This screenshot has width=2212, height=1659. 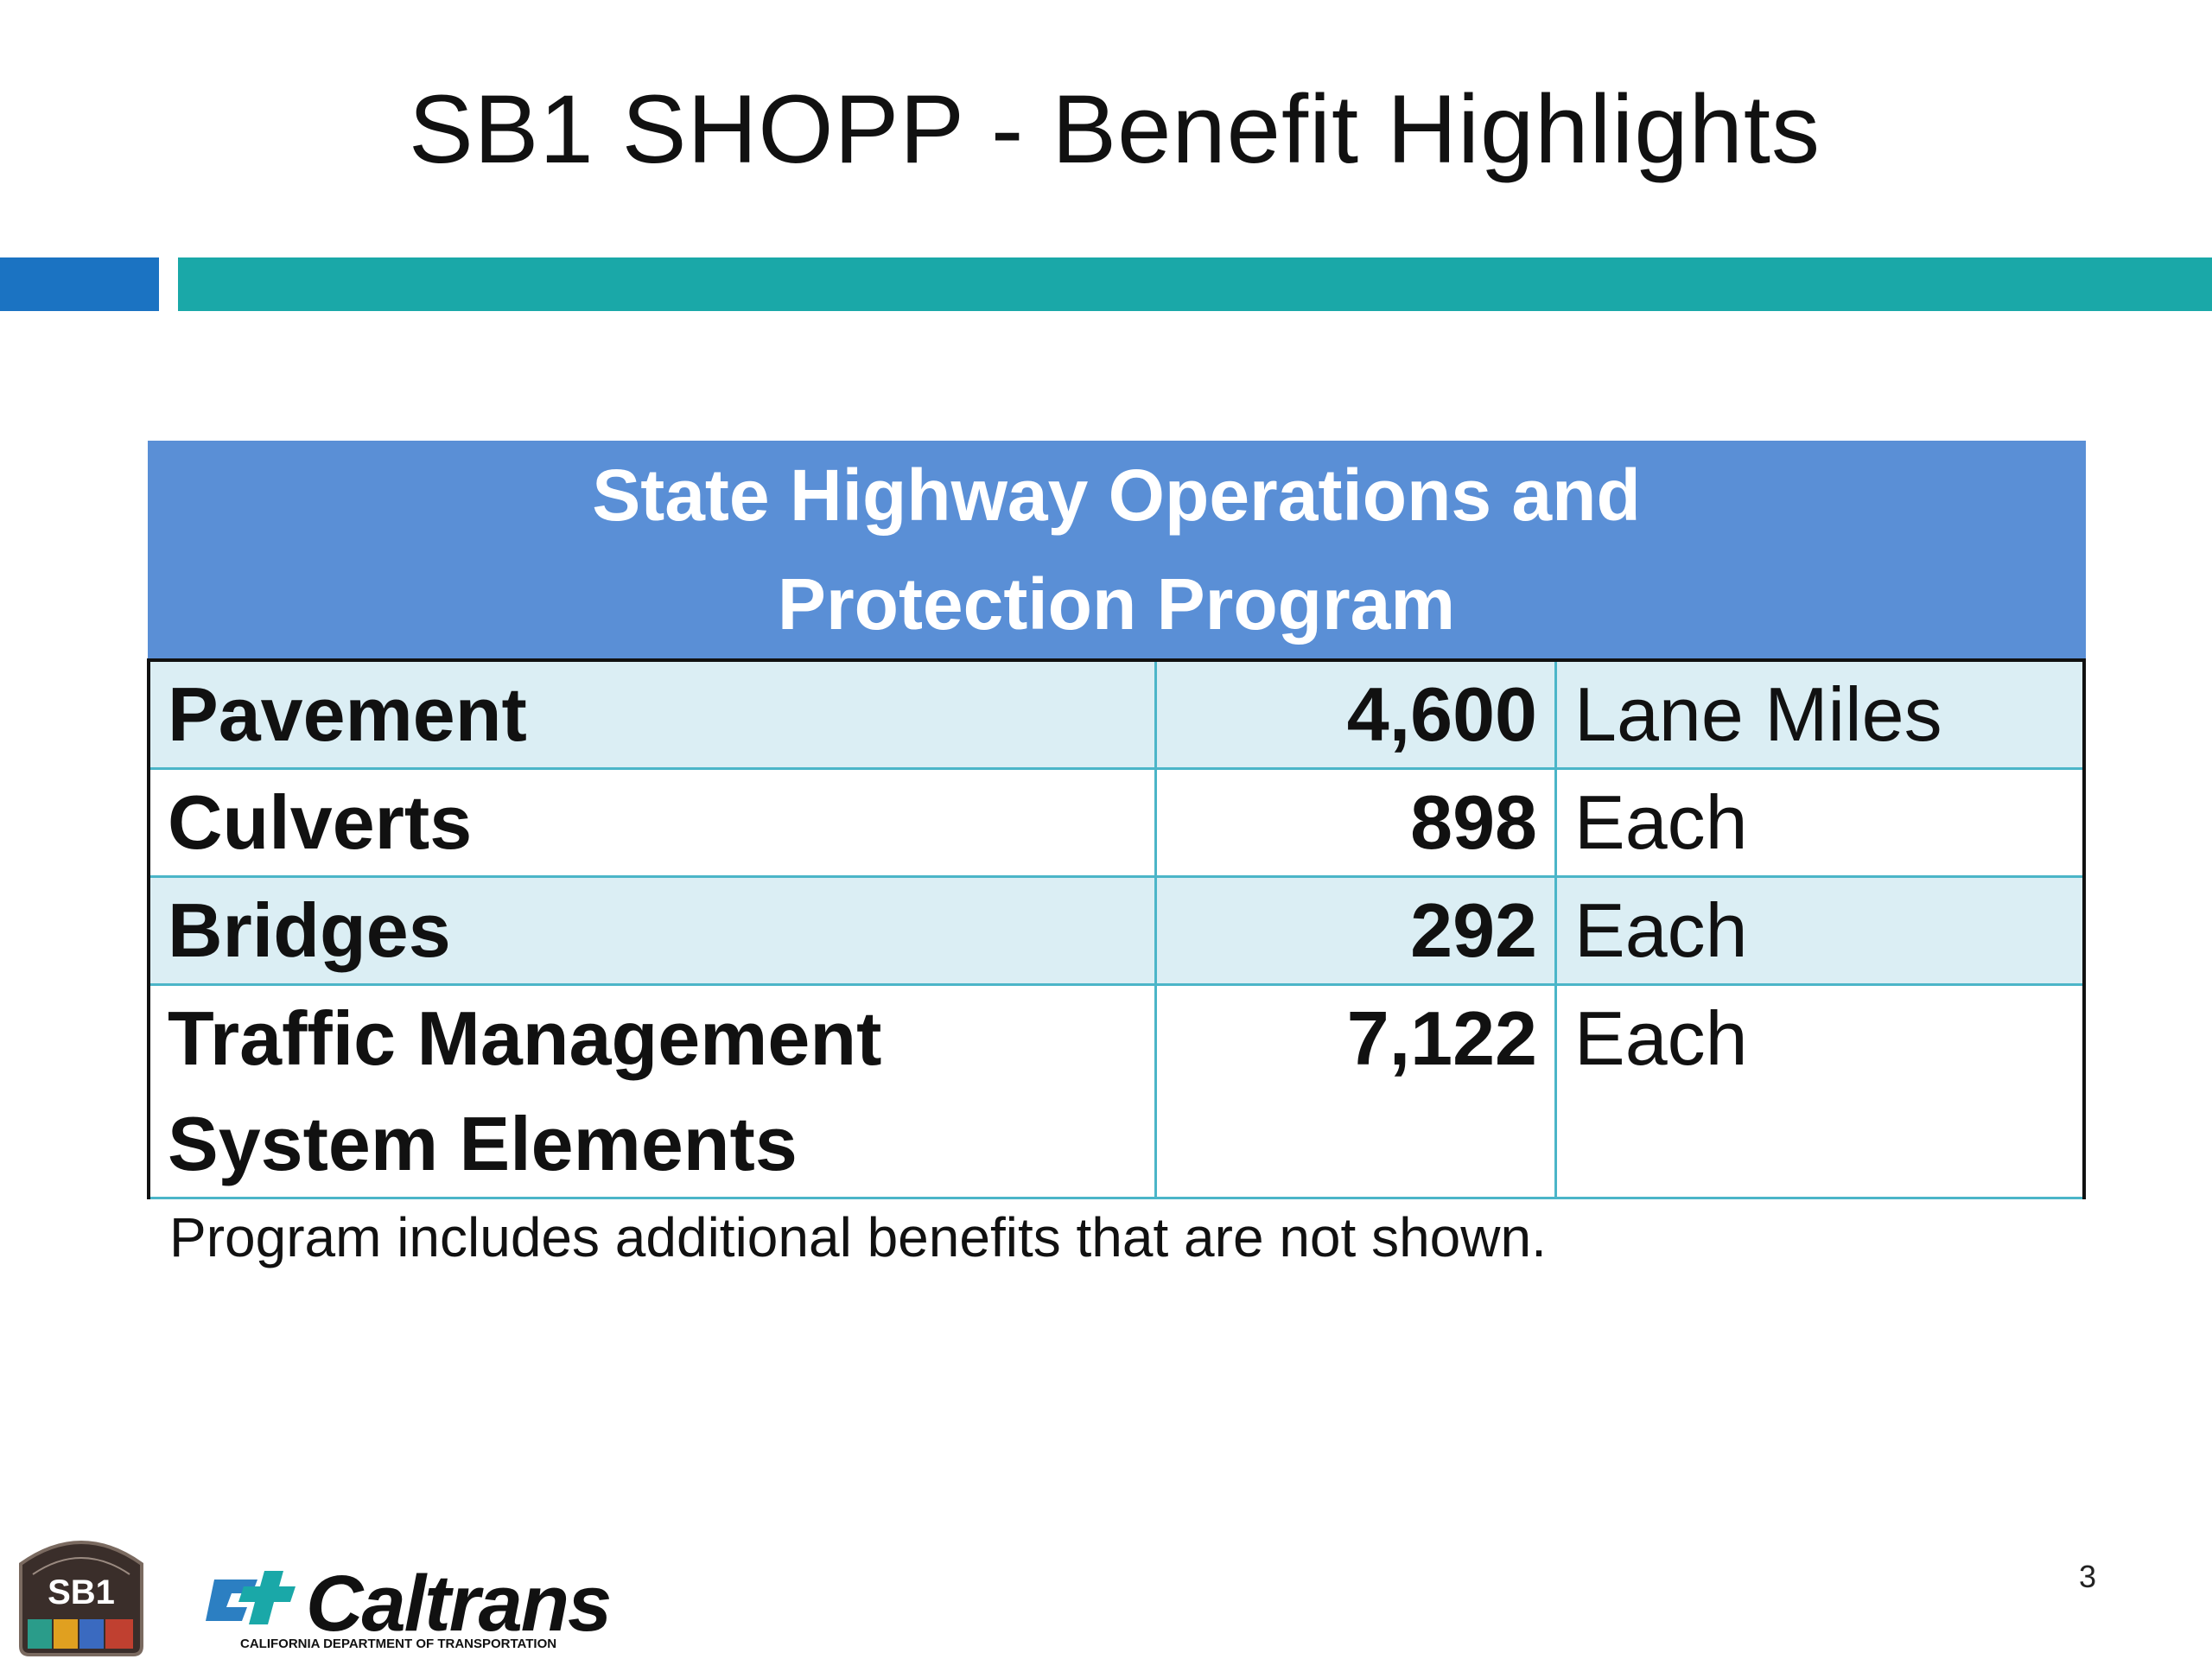 I want to click on accent-bar-blue, so click(x=79, y=284).